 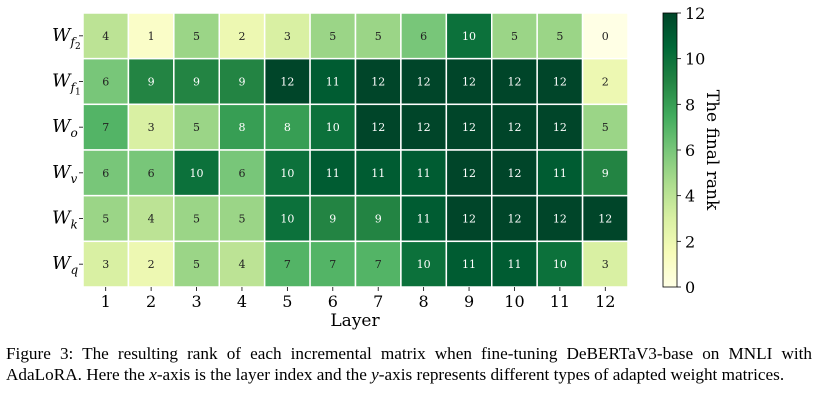 What do you see at coordinates (153, 374) in the screenshot?
I see `caption-x-variable: x` at bounding box center [153, 374].